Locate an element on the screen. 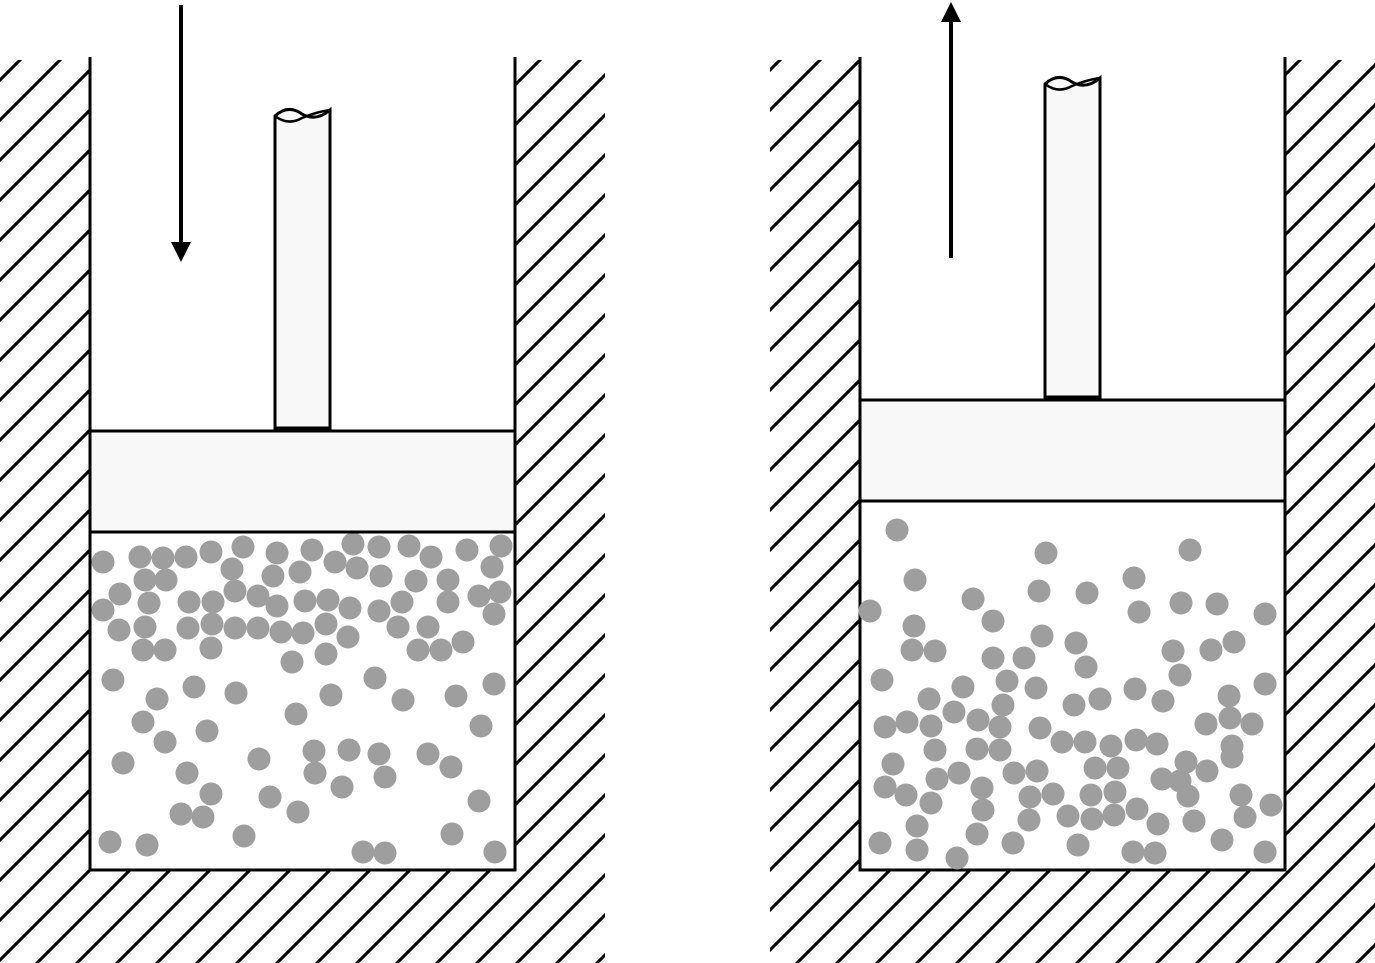  piston-head is located at coordinates (302, 481).